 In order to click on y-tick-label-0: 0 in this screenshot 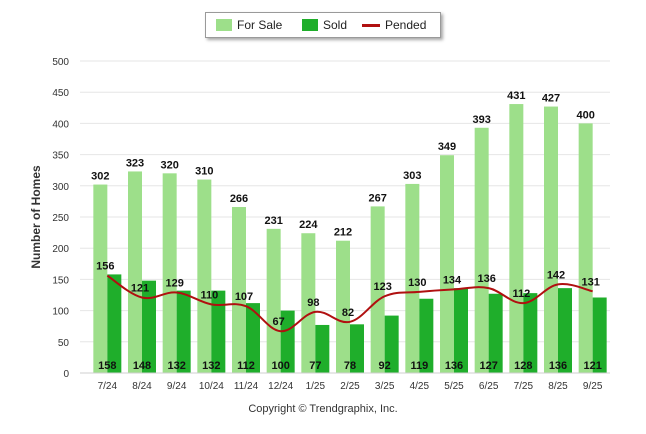, I will do `click(66, 374)`.